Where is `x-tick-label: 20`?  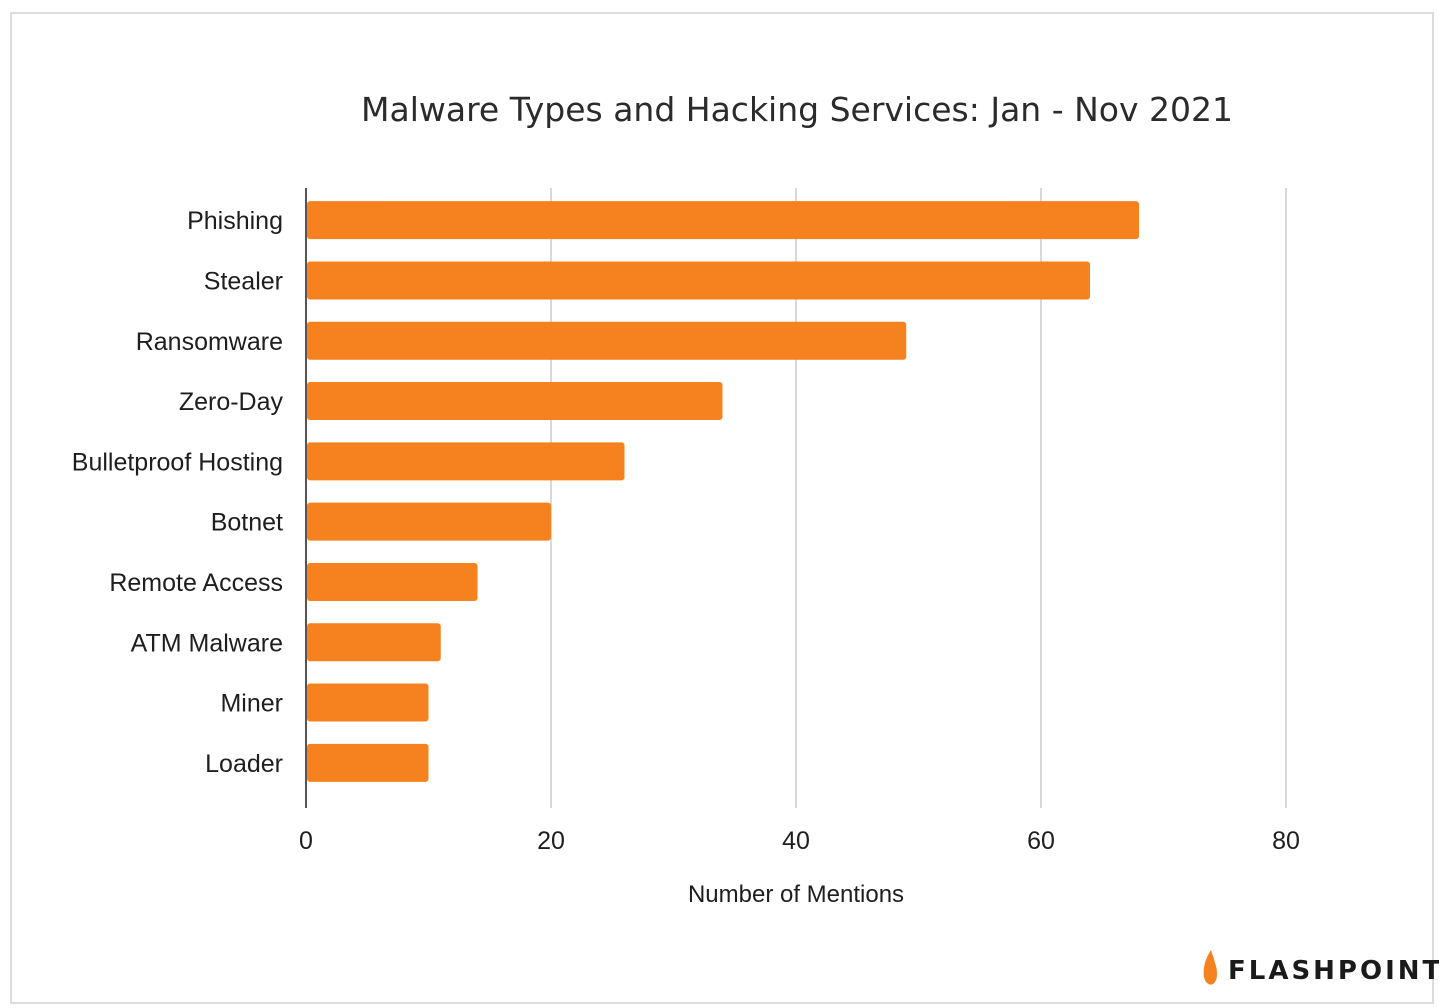
x-tick-label: 20 is located at coordinates (551, 841).